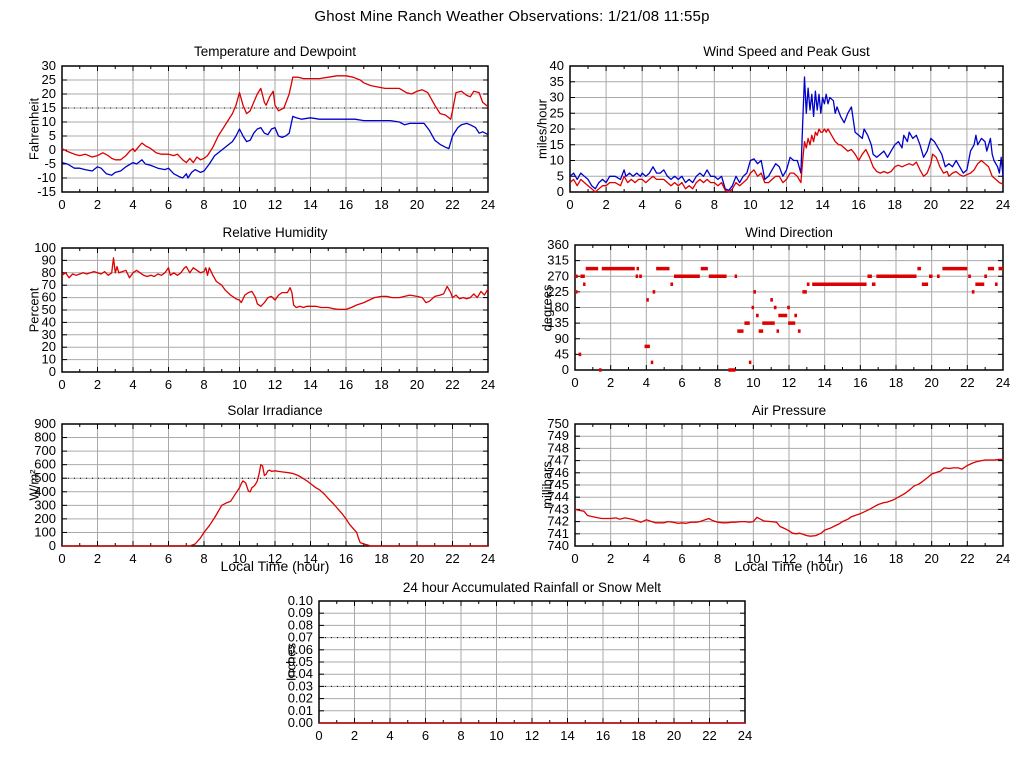 The height and width of the screenshot is (768, 1024). What do you see at coordinates (788, 497) in the screenshot?
I see `series-pressure` at bounding box center [788, 497].